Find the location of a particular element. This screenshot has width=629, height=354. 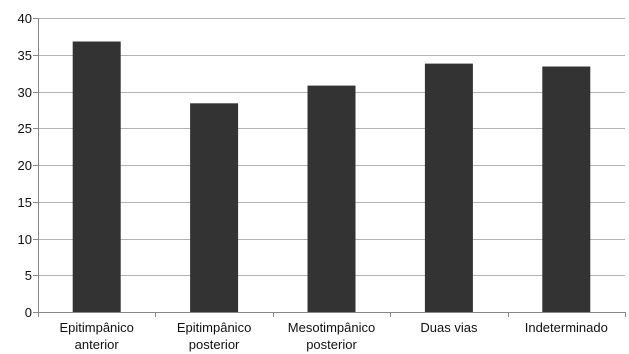

x-tick-label-line: Mesotimpânico is located at coordinates (331, 327).